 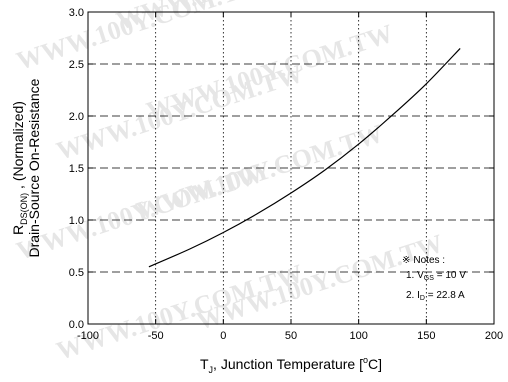 I want to click on notes-title: ※ Notes :, so click(x=423, y=260).